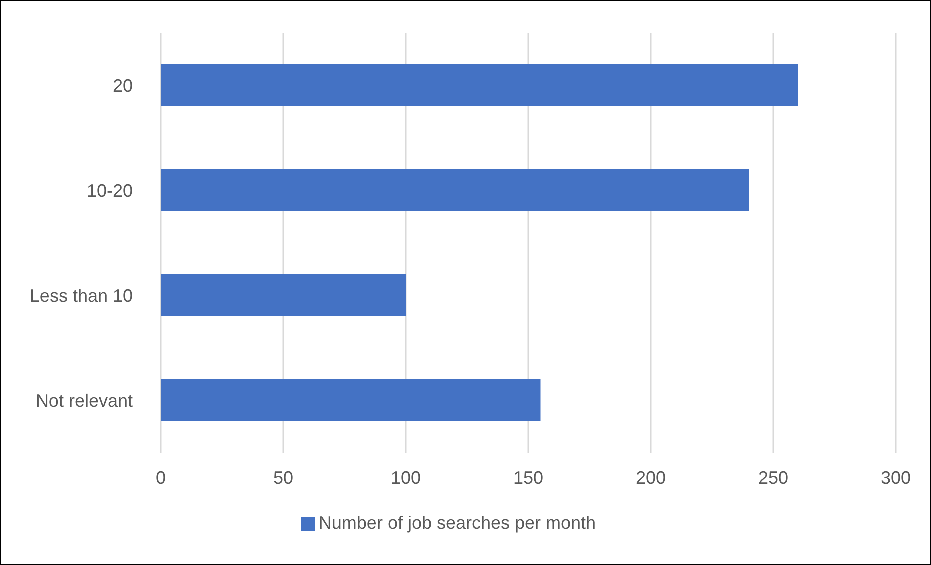  Describe the element at coordinates (896, 478) in the screenshot. I see `x-tick-label: 300` at that location.